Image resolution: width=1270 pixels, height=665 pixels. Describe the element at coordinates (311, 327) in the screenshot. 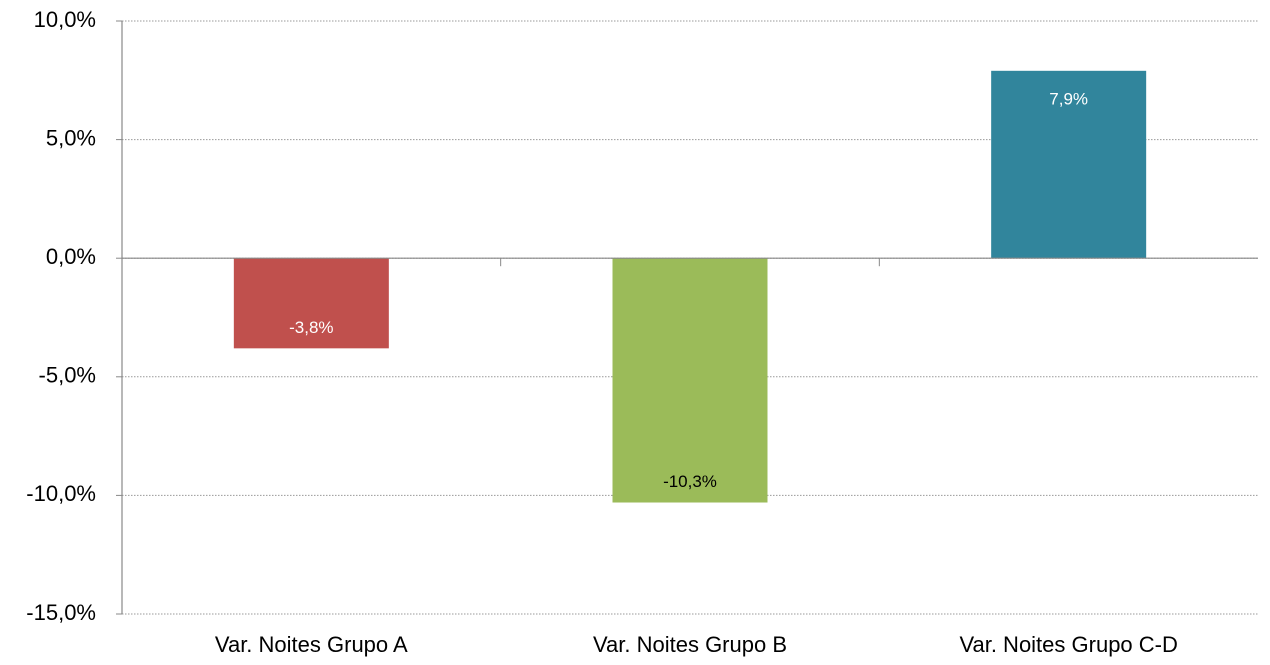

I see `value-label: -3,8%` at that location.